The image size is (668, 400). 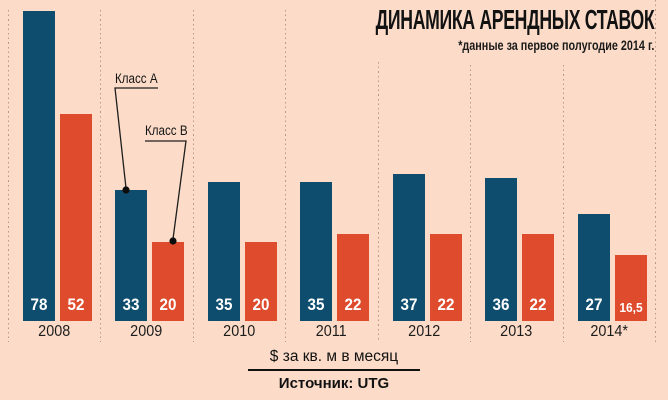 I want to click on chart-subtitle: *данные за первое полугодие 2014 г., so click(x=555, y=45).